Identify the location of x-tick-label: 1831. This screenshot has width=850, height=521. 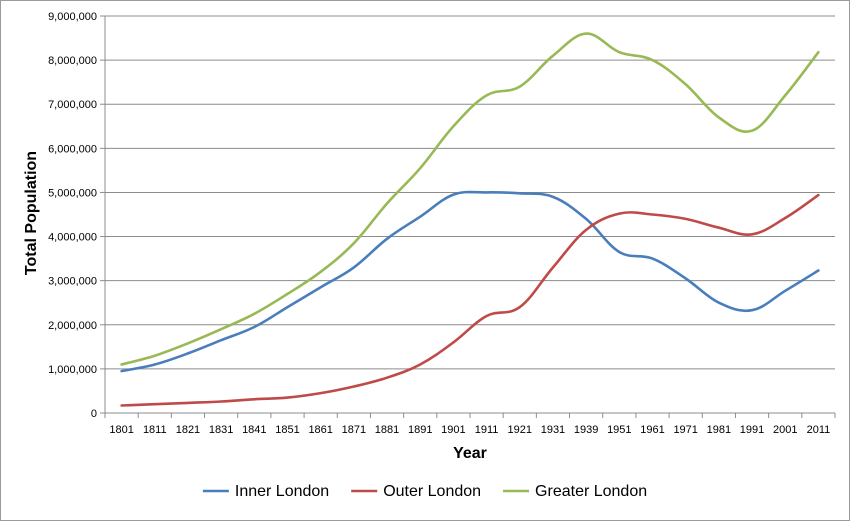
(221, 430).